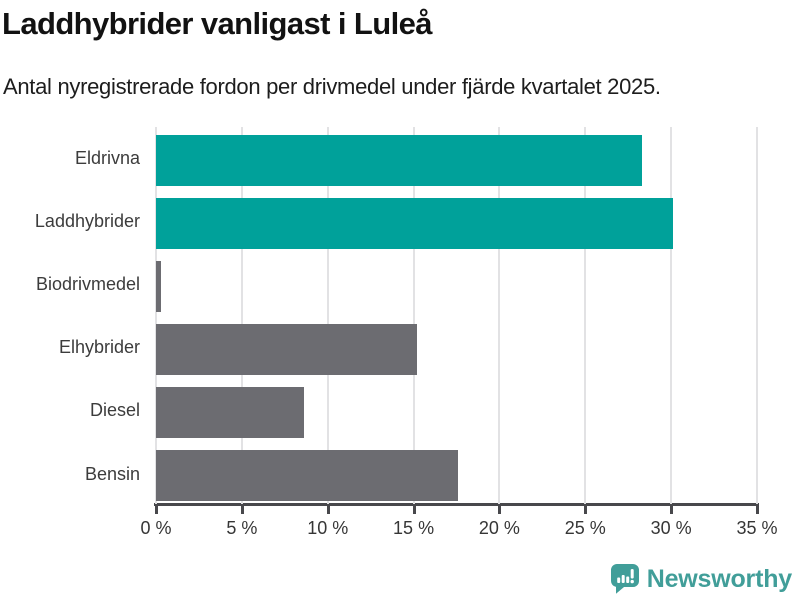  Describe the element at coordinates (156, 528) in the screenshot. I see `x-axis-tick-label-0: 0 %` at that location.